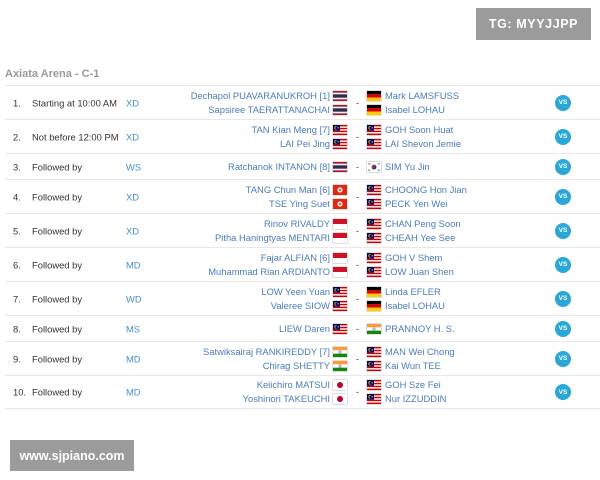 Image resolution: width=600 pixels, height=480 pixels. Describe the element at coordinates (296, 365) in the screenshot. I see `player-link: Chirag SHETTY` at that location.